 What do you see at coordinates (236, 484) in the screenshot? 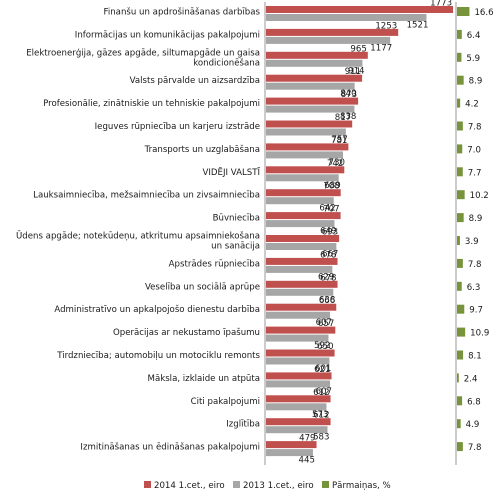
I see `legend-item-2013-swatch` at bounding box center [236, 484].